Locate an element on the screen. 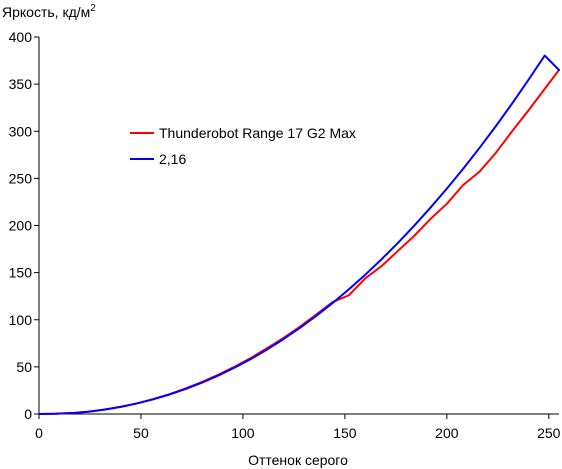 Image resolution: width=562 pixels, height=469 pixels. y-axis-title: Яркость, кд/м2 is located at coordinates (49, 11).